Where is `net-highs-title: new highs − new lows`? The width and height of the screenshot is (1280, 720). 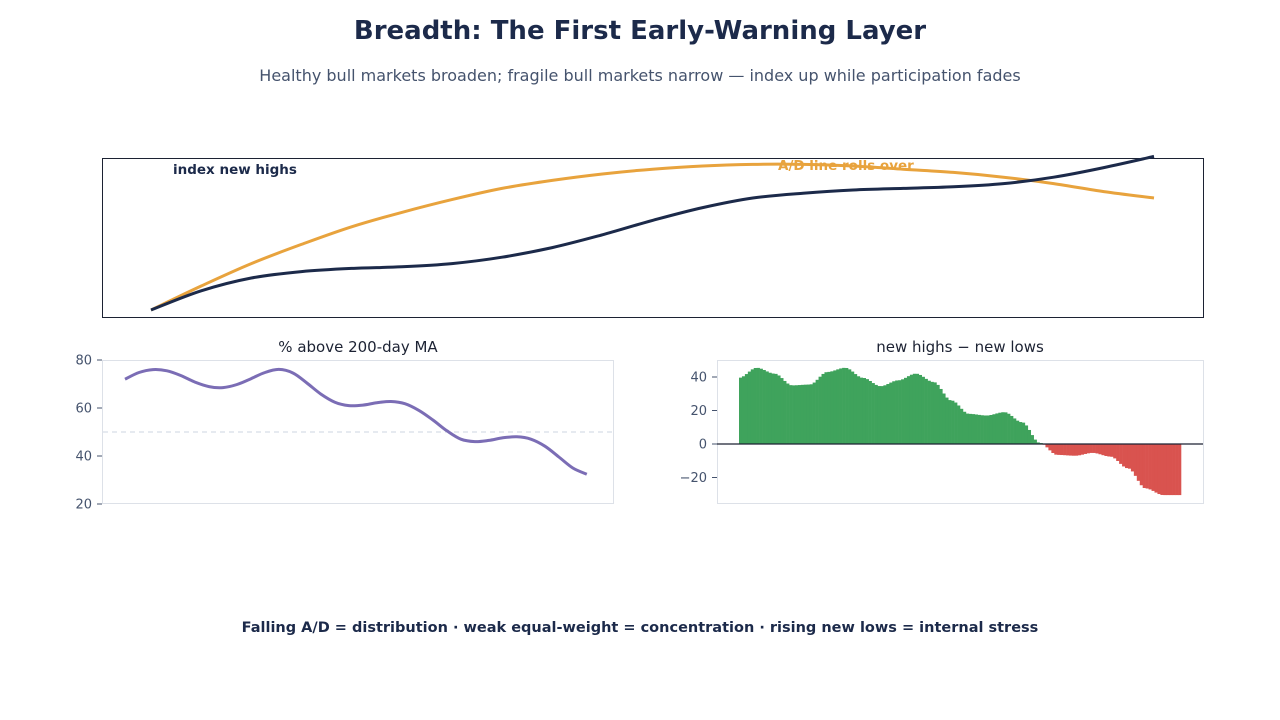
net-highs-title: new highs − new lows is located at coordinates (960, 347).